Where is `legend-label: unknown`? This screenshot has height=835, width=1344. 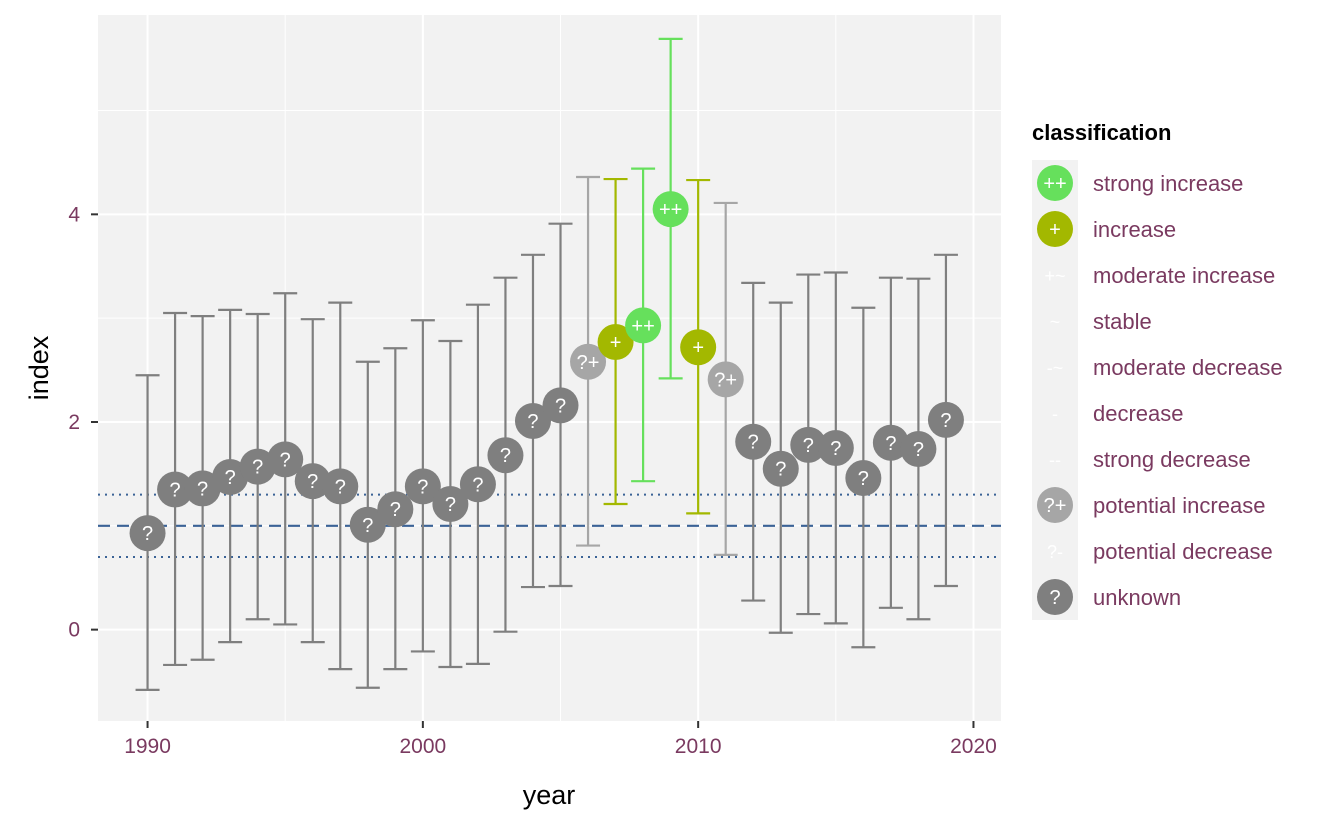
legend-label: unknown is located at coordinates (1137, 597).